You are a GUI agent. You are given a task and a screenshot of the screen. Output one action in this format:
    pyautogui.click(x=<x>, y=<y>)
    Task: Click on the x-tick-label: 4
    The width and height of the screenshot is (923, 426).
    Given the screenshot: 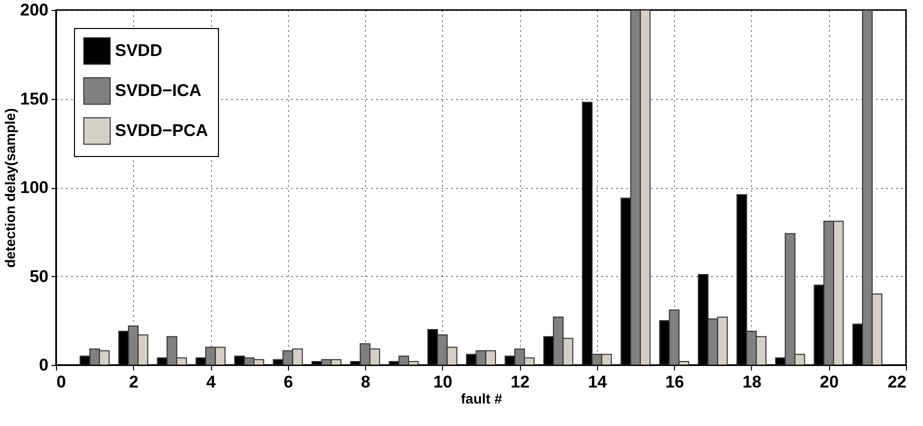 What is the action you would take?
    pyautogui.click(x=211, y=382)
    